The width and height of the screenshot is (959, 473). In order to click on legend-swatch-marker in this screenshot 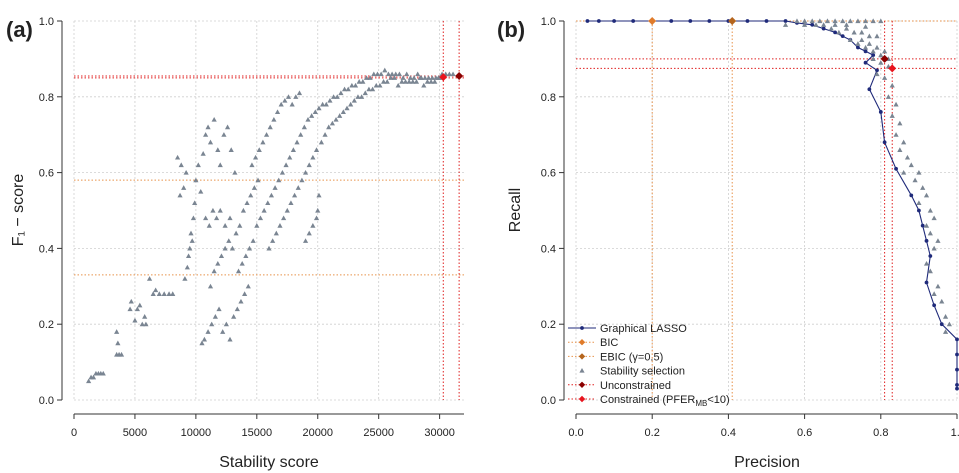, I will do `click(582, 370)`.